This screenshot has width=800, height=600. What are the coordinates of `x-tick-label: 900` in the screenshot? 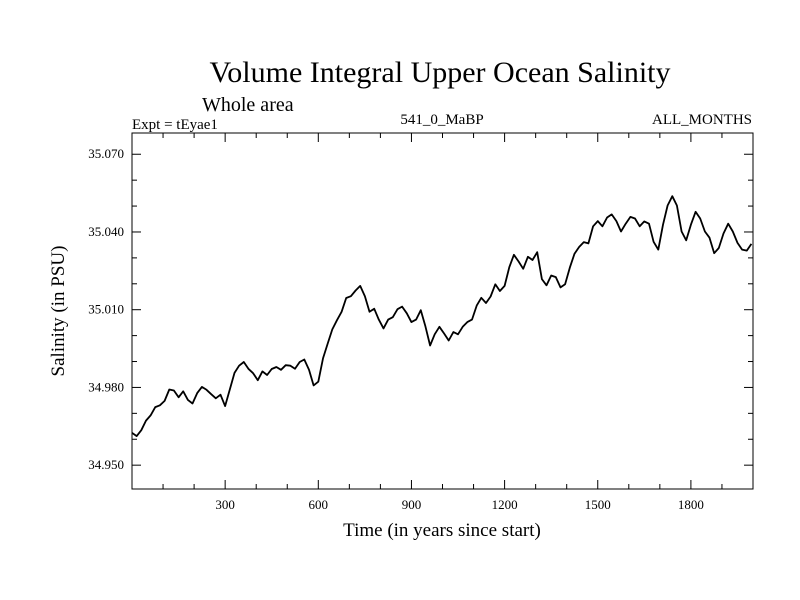 It's located at (412, 504).